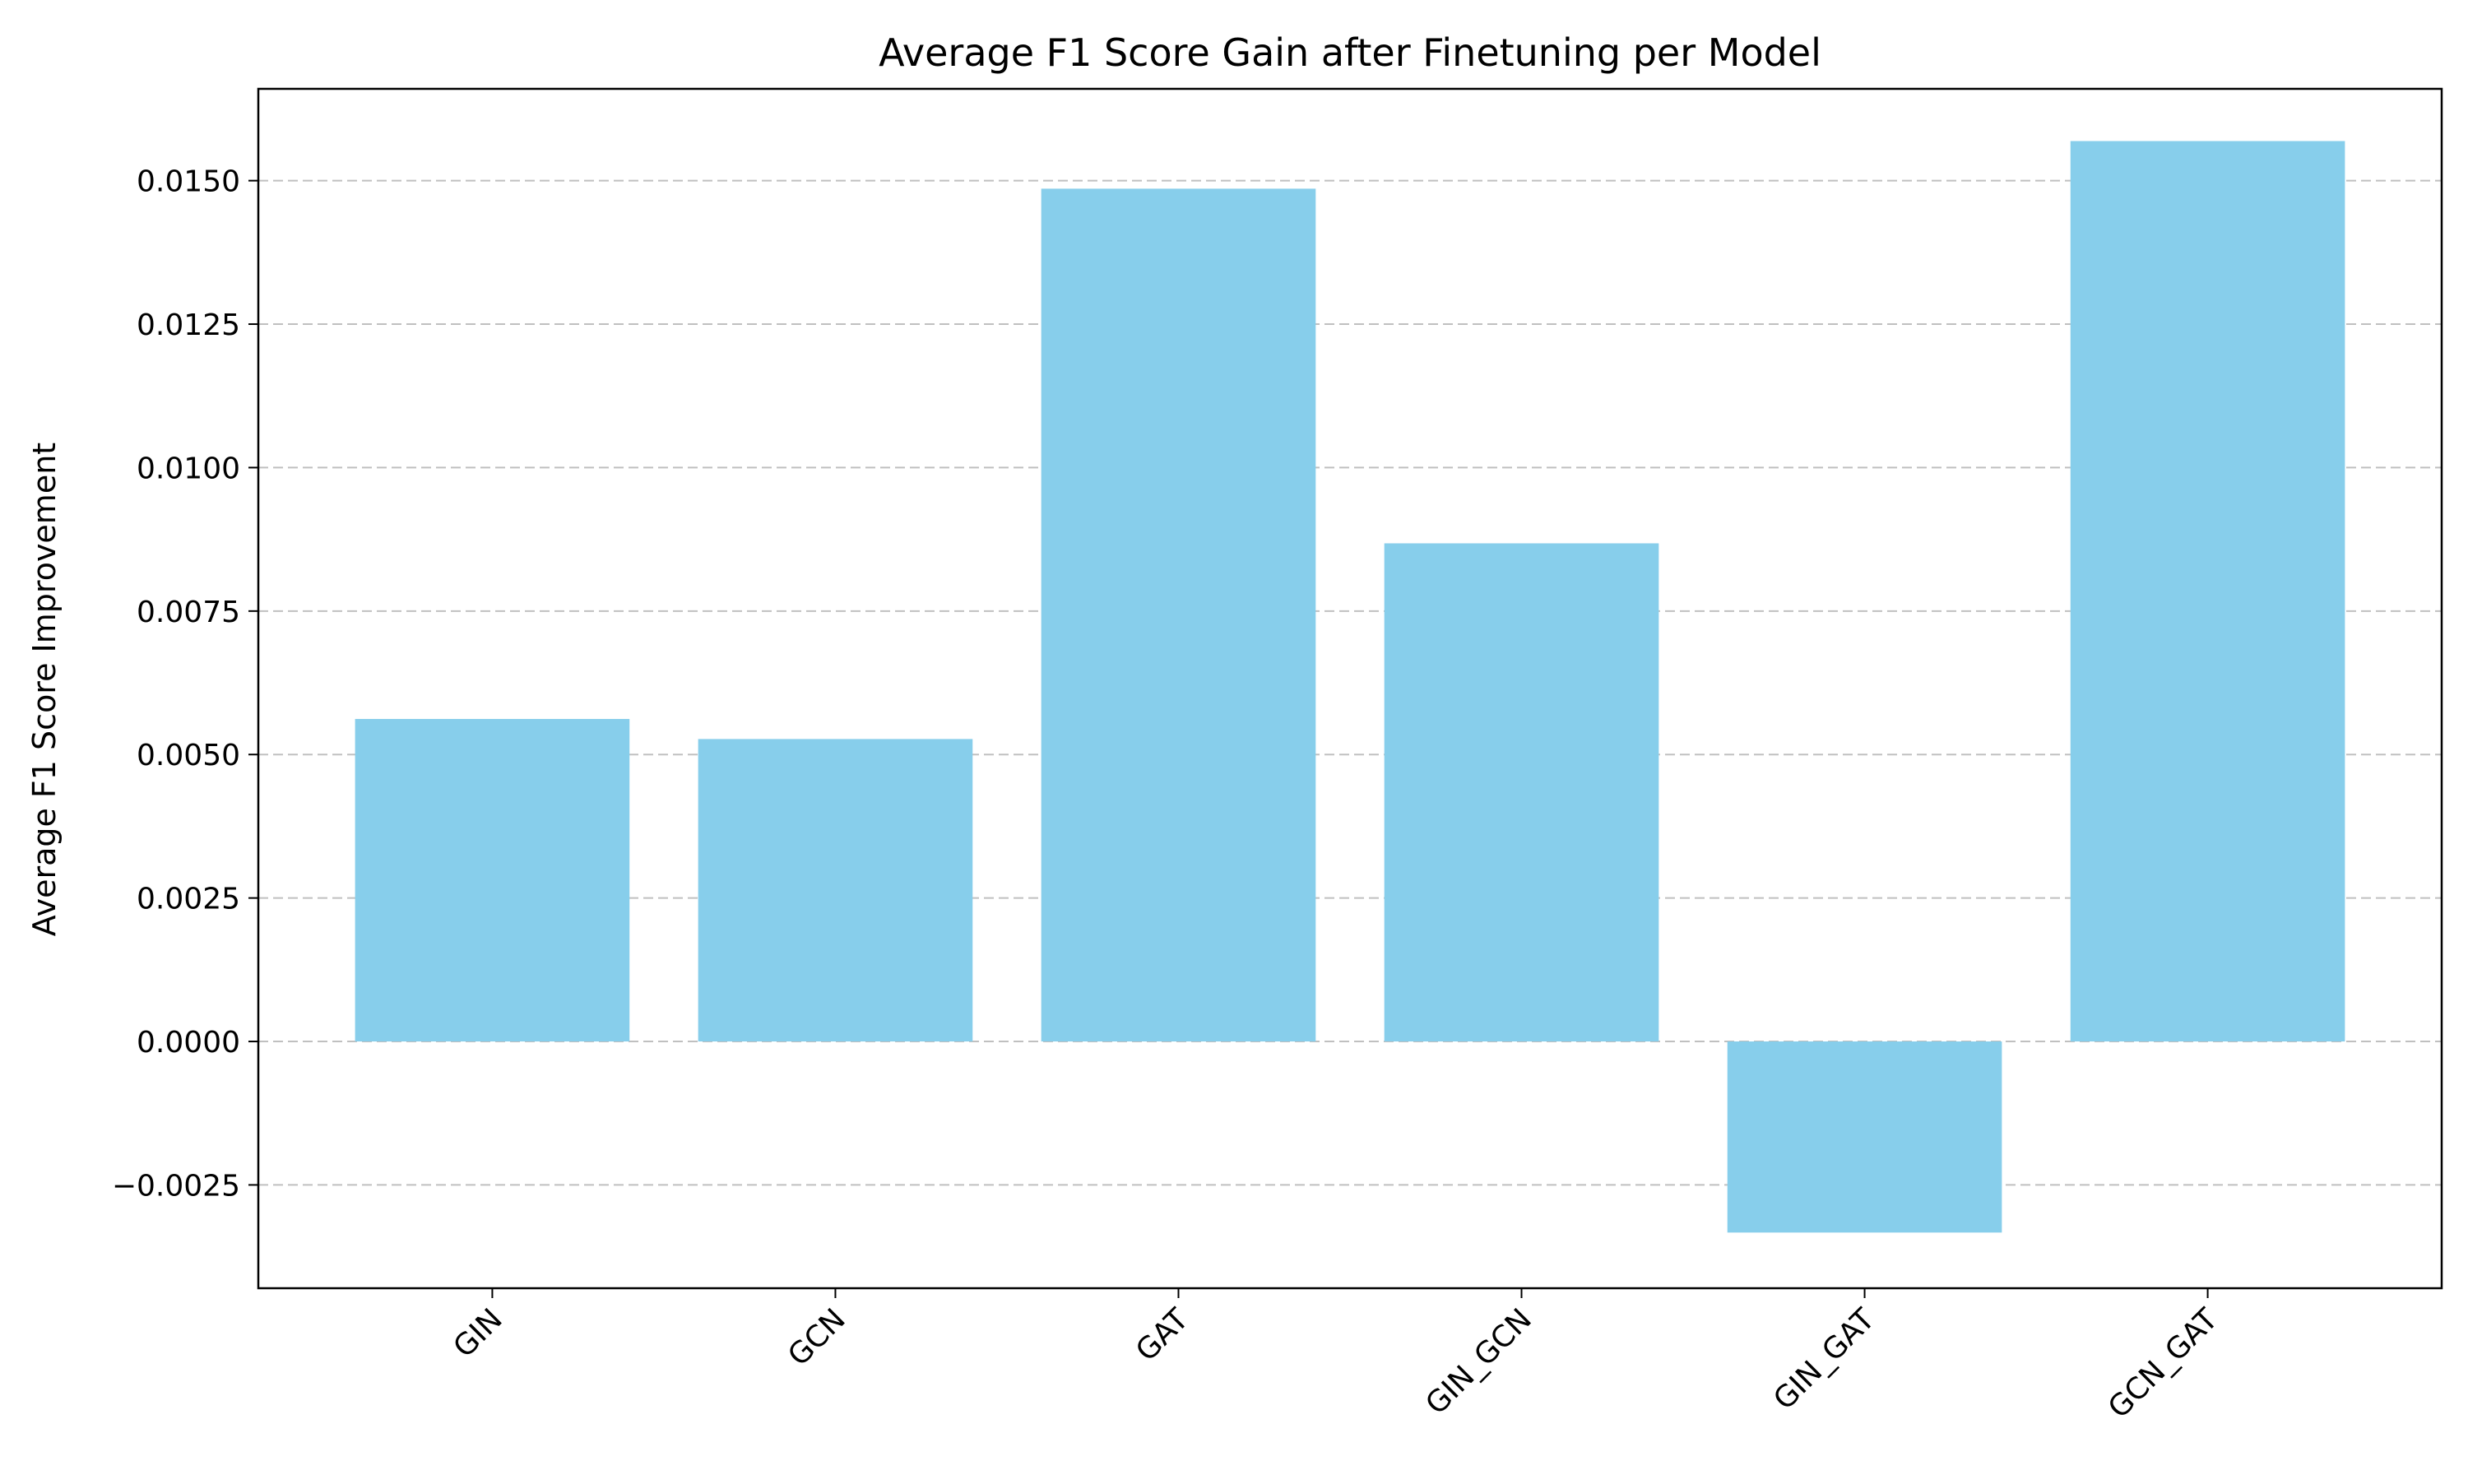 This screenshot has height=1484, width=2468. What do you see at coordinates (188, 899) in the screenshot?
I see `y-tick-label: 0.0025` at bounding box center [188, 899].